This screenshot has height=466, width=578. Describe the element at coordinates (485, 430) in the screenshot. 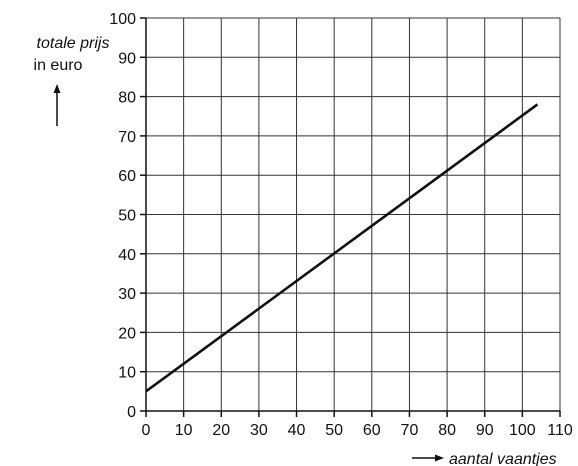

I see `x-tick-label: 90` at that location.